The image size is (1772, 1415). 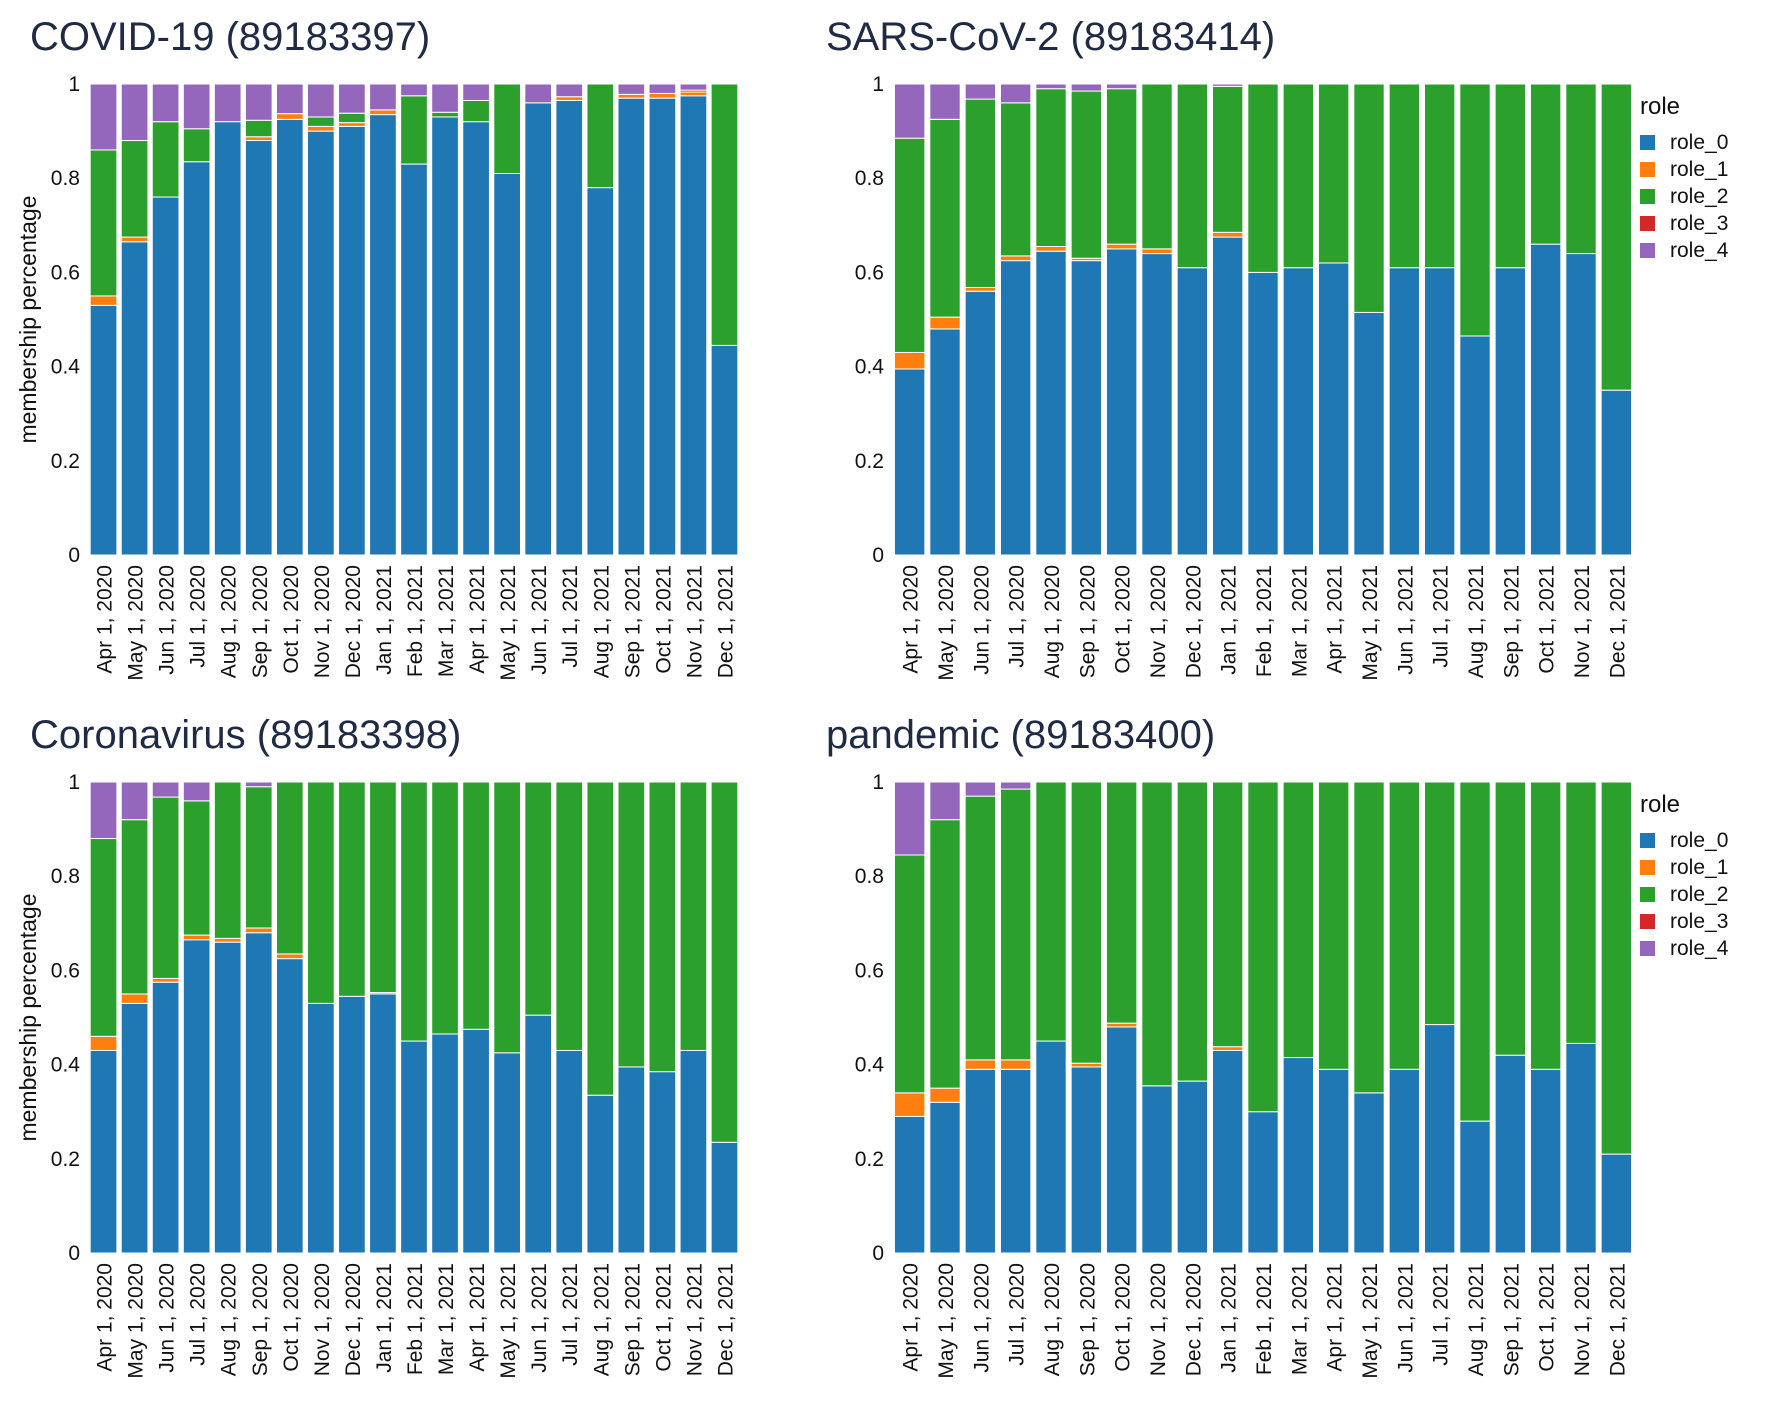 I want to click on x-tick-label: Dec 1, 2020, so click(x=1193, y=1319).